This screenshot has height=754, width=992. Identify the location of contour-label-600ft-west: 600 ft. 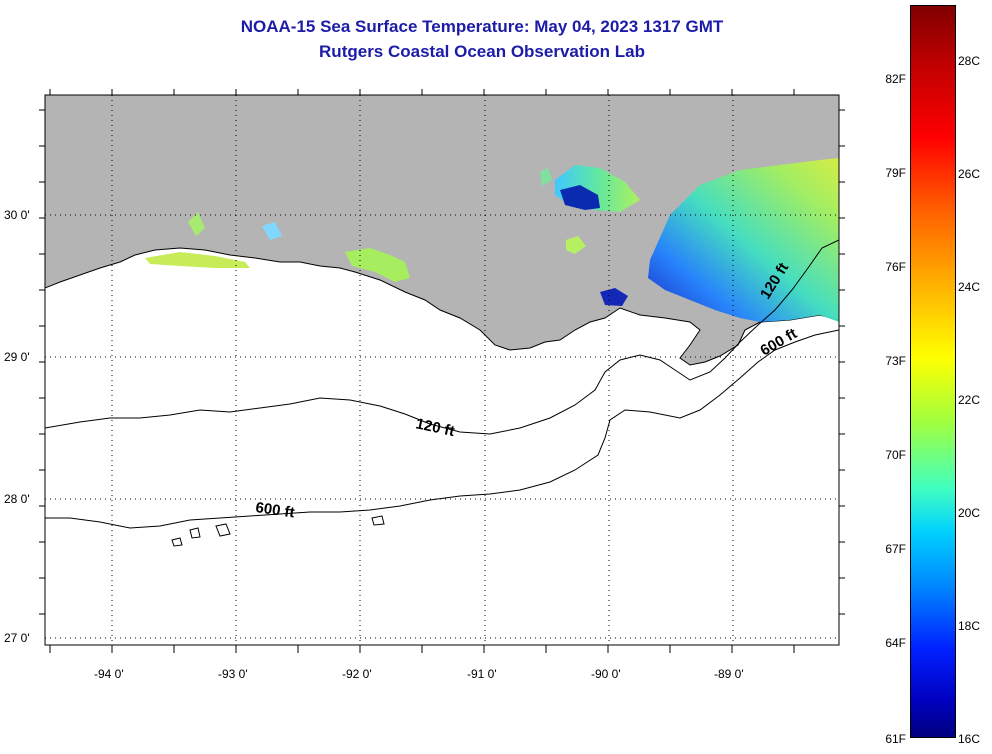
(274, 510).